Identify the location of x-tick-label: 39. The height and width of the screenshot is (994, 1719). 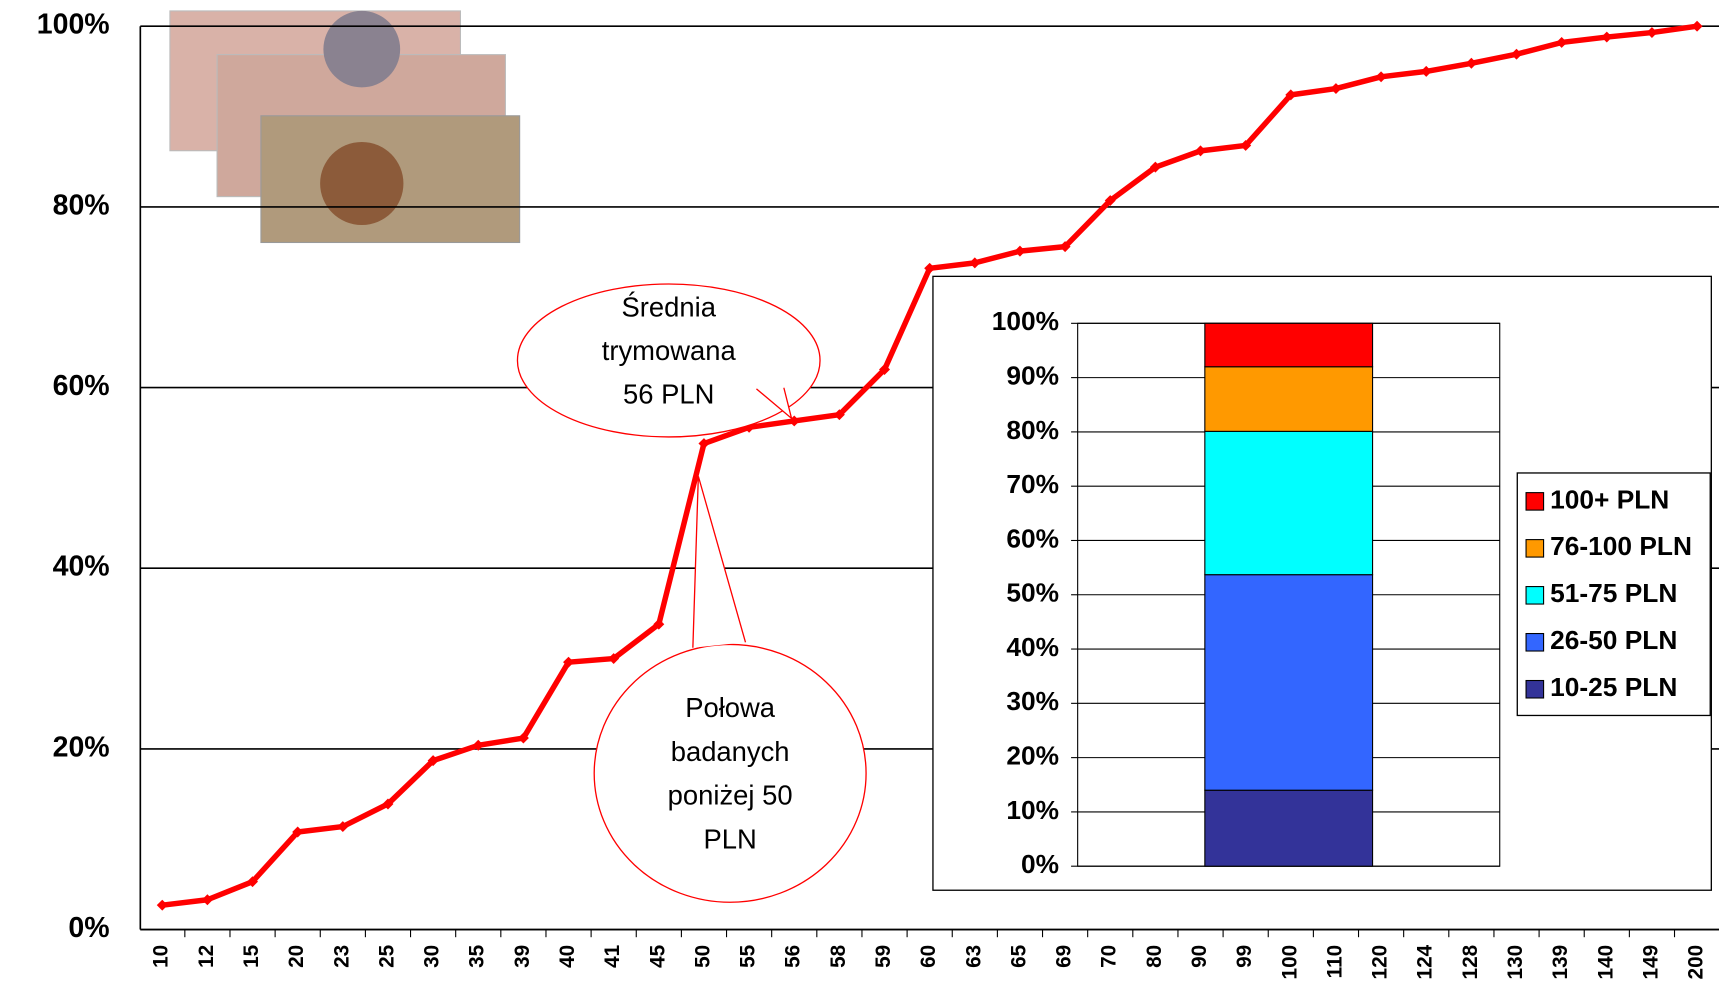
(522, 956).